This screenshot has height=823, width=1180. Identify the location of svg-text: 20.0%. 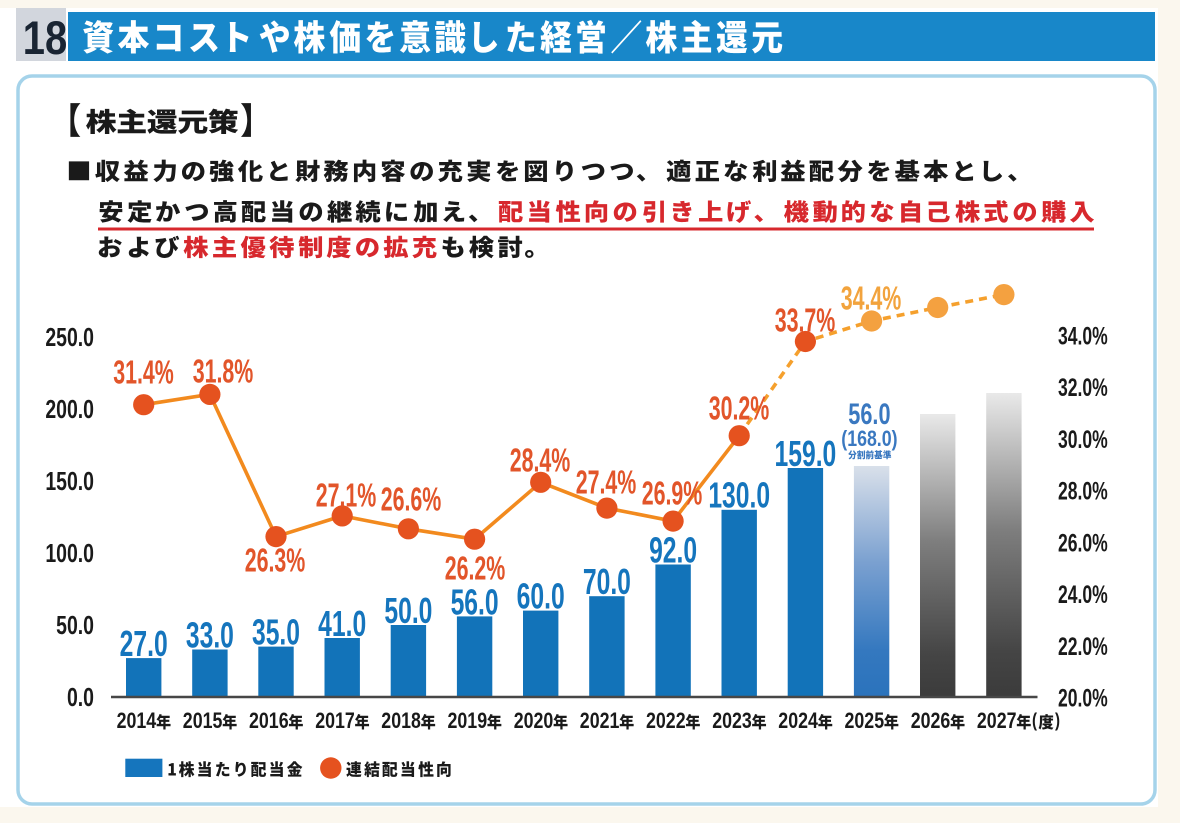
(1083, 699).